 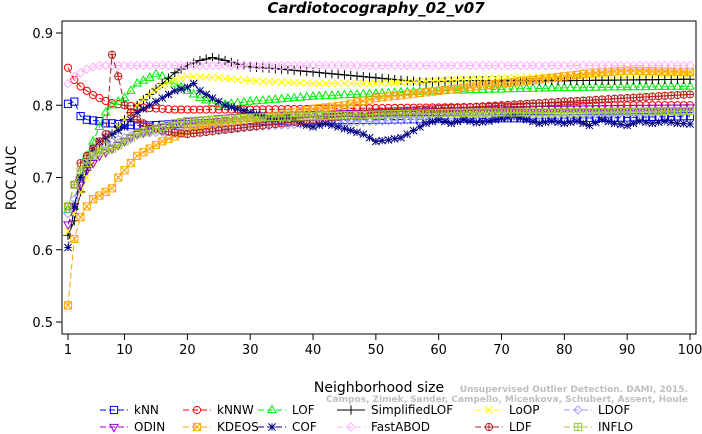 I want to click on legend-marker-kdeos, so click(x=197, y=427).